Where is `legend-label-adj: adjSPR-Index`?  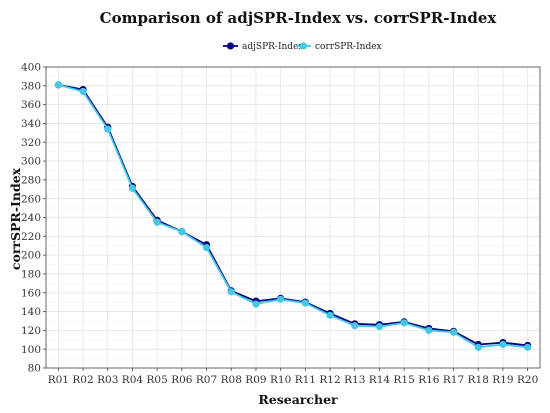 legend-label-adj: adjSPR-Index is located at coordinates (272, 47).